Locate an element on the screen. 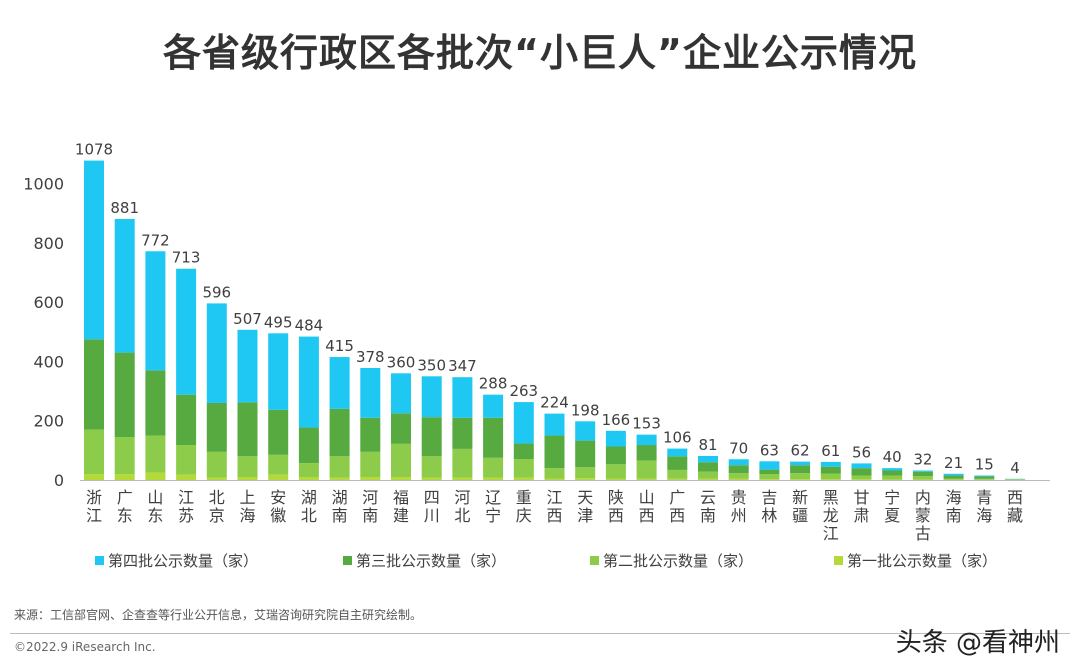 The width and height of the screenshot is (1080, 670). data-label: 507 is located at coordinates (247, 319).